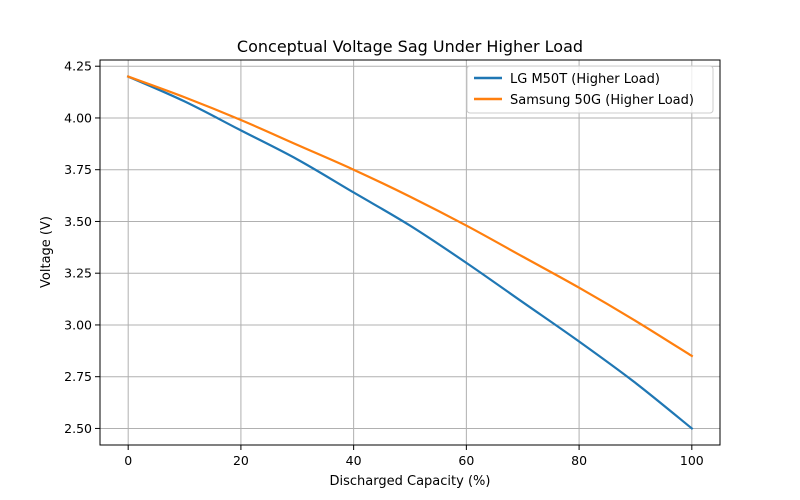  I want to click on y-tick-label: 3.75, so click(78, 169).